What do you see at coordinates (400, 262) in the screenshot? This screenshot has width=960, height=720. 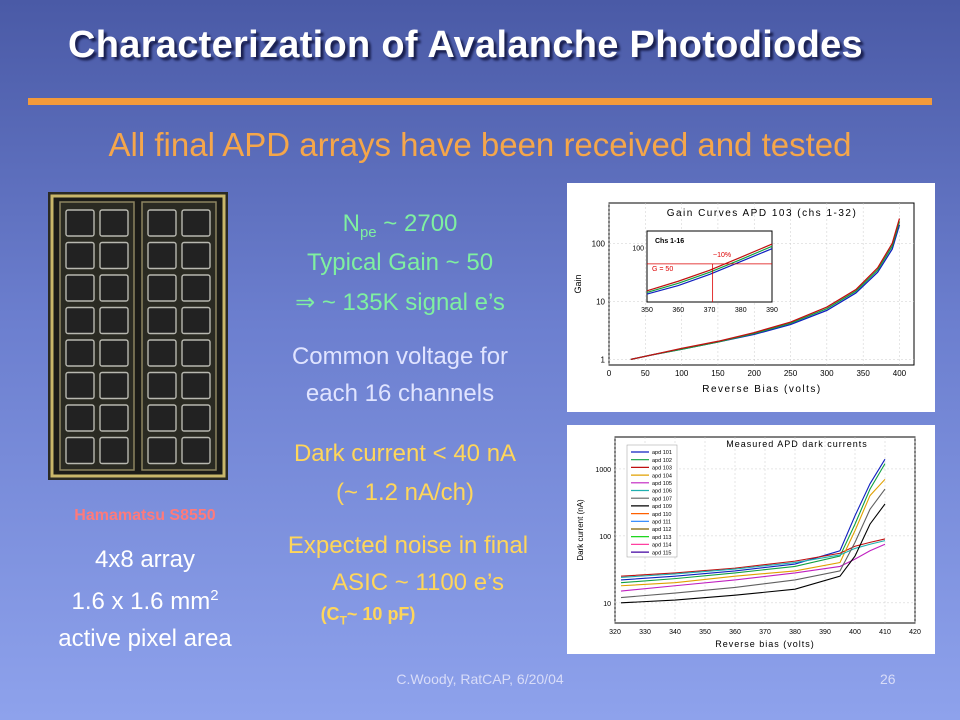 I see `gain-line: Typical Gain ~ 50` at bounding box center [400, 262].